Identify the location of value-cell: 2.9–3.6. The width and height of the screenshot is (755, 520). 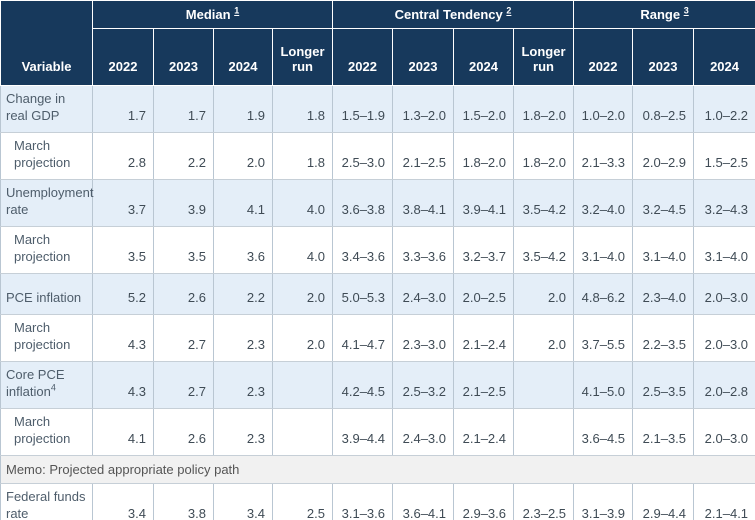
(483, 501).